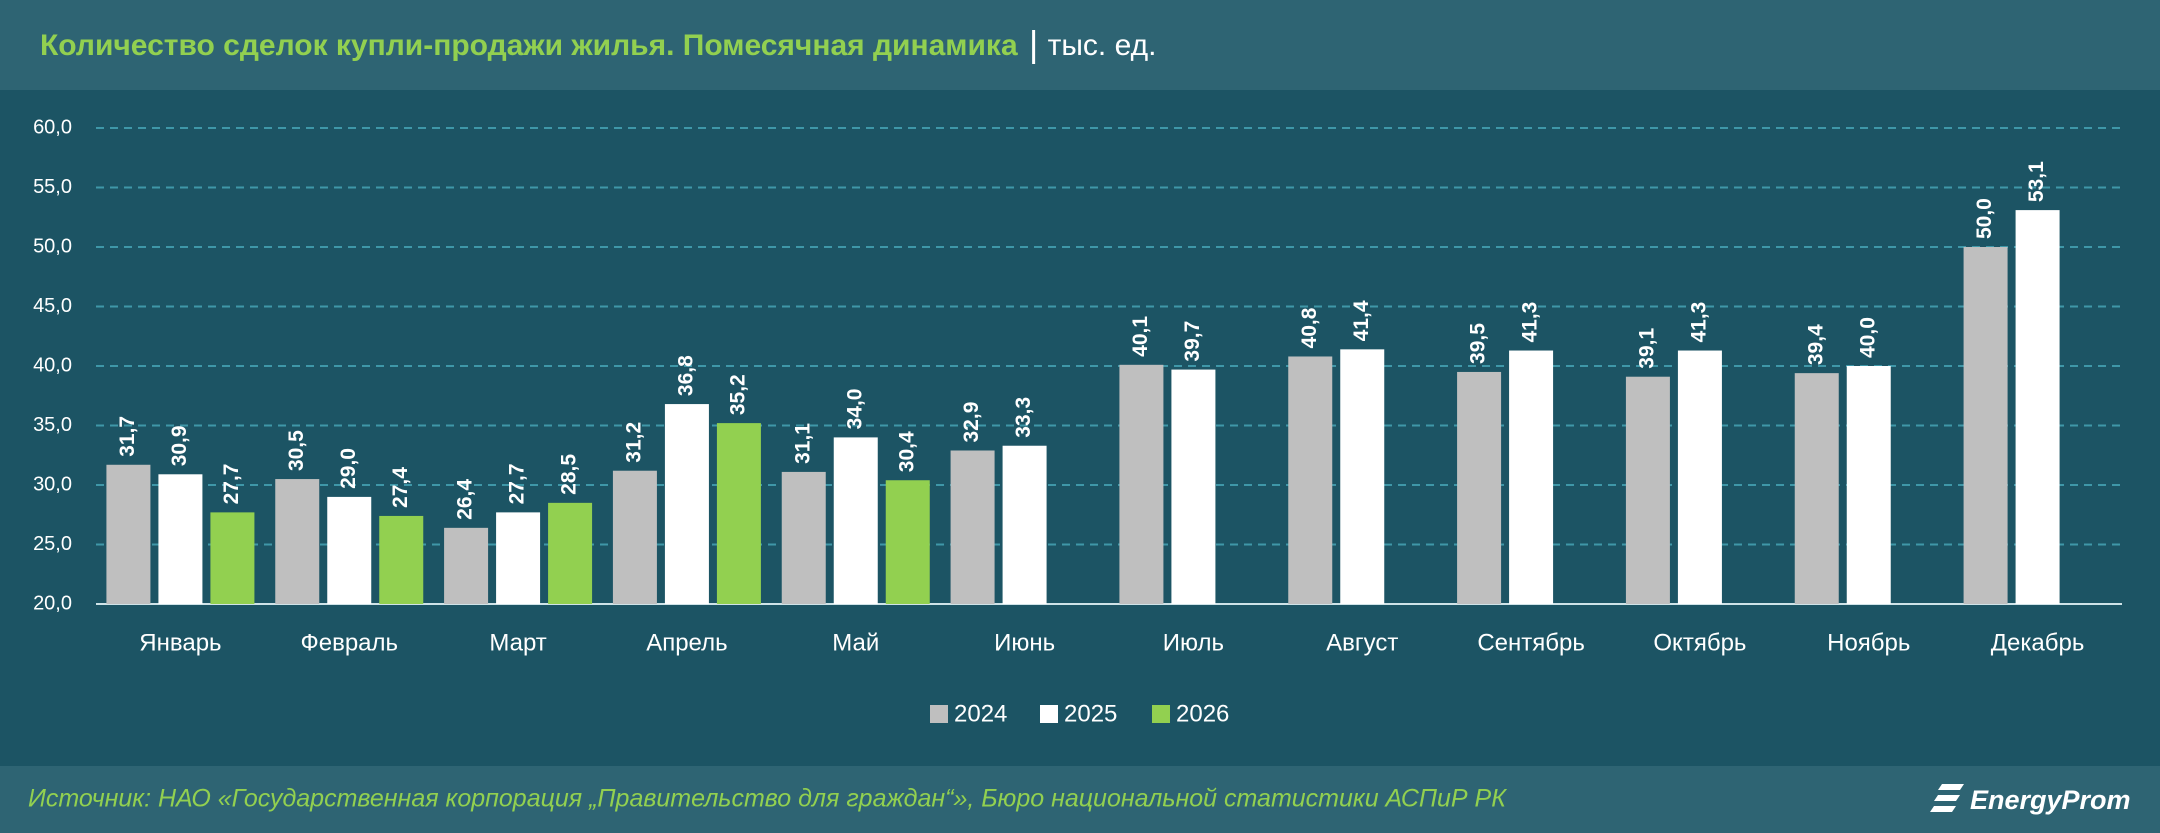 The width and height of the screenshot is (2160, 833). I want to click on value-label: 26,4, so click(465, 499).